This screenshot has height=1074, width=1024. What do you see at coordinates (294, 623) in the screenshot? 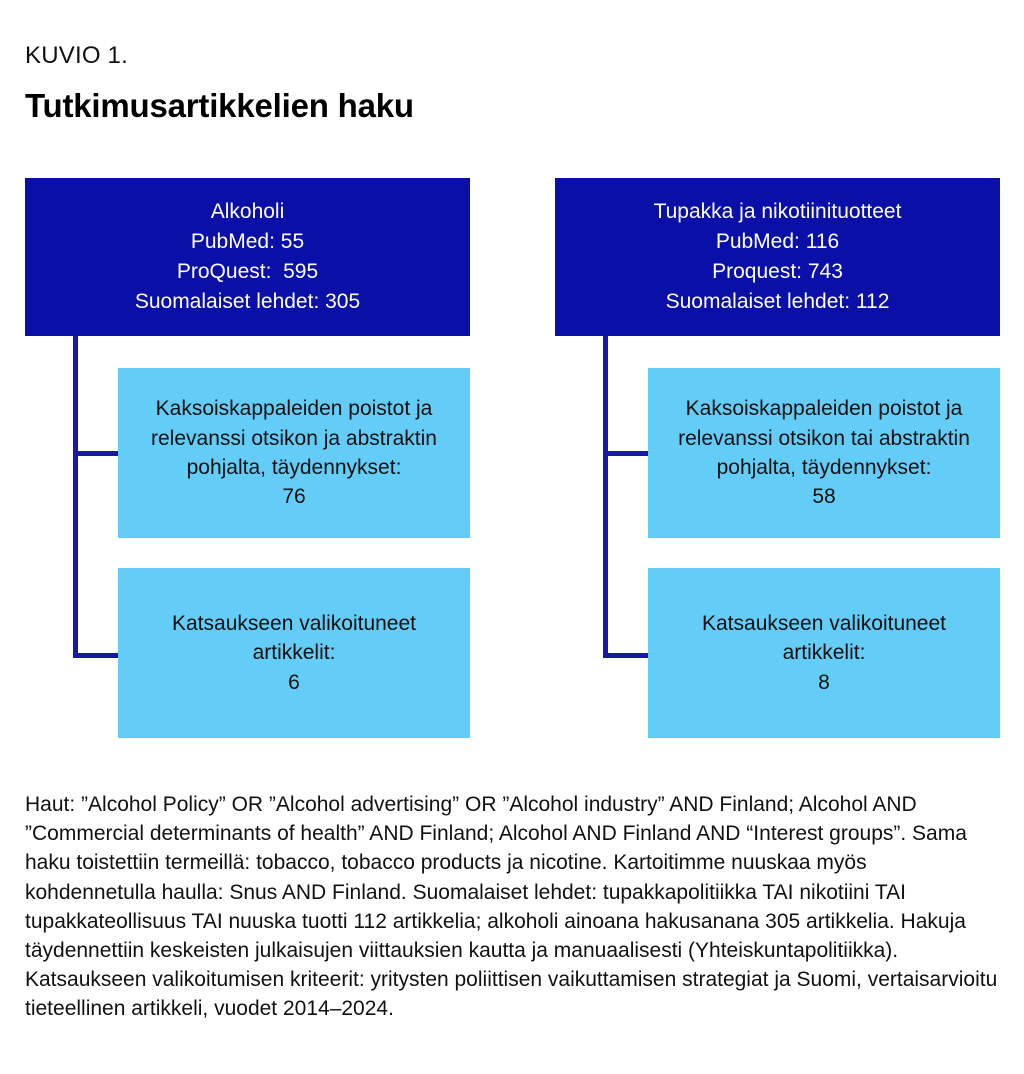
I see `step-box-alkoholi-included-line-1: Katsaukseen valikoituneet` at bounding box center [294, 623].